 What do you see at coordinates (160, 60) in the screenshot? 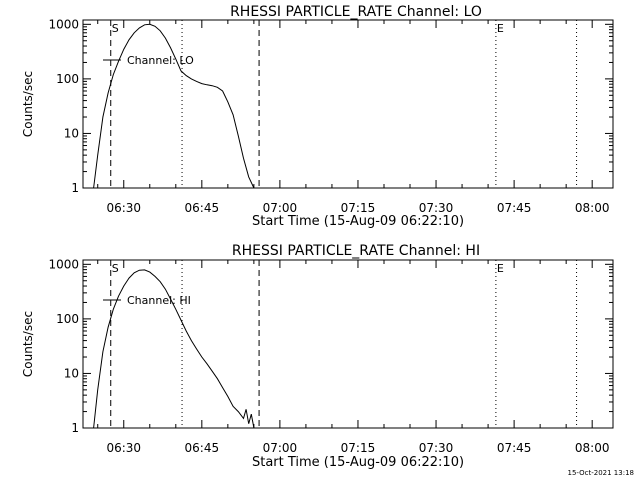
I see `legend-label: Channel: LO` at bounding box center [160, 60].